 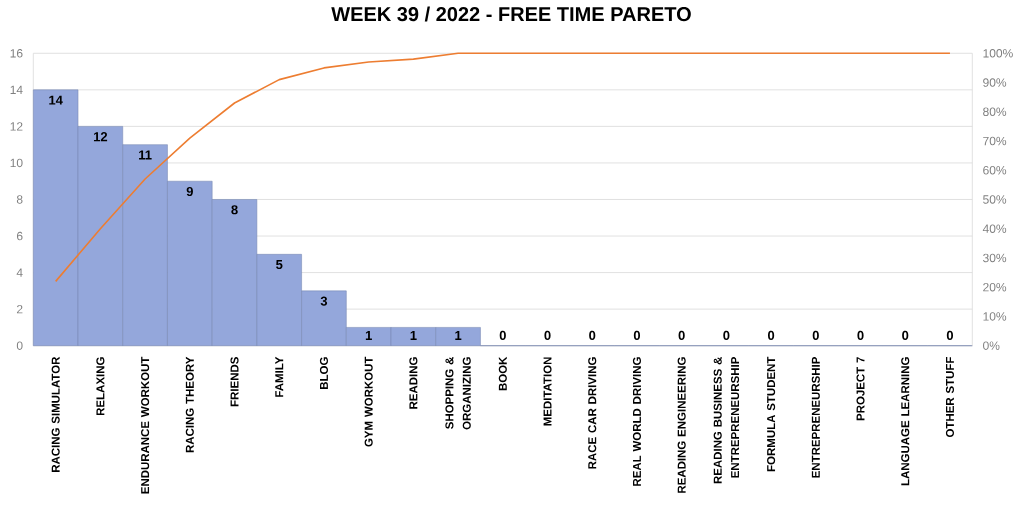 I want to click on data-label: 9, so click(x=189, y=191).